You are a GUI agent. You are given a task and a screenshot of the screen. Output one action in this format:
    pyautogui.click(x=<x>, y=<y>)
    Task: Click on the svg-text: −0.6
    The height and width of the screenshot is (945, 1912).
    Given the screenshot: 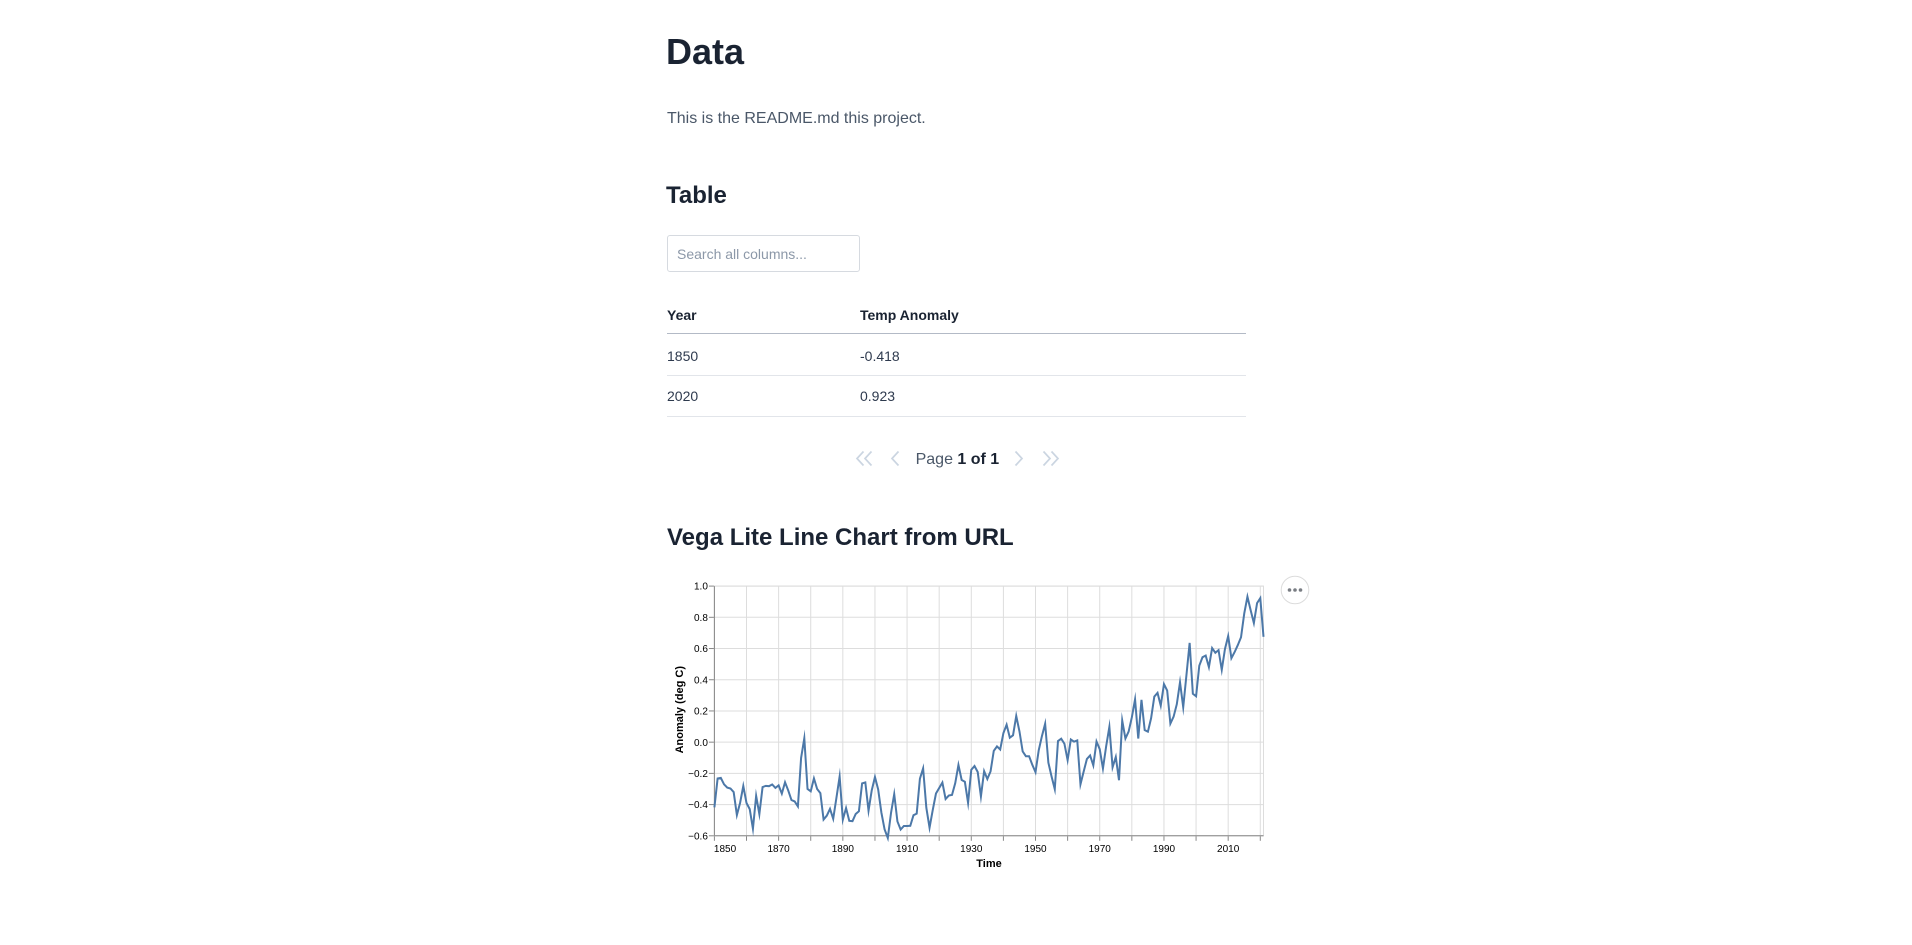 What is the action you would take?
    pyautogui.click(x=698, y=836)
    